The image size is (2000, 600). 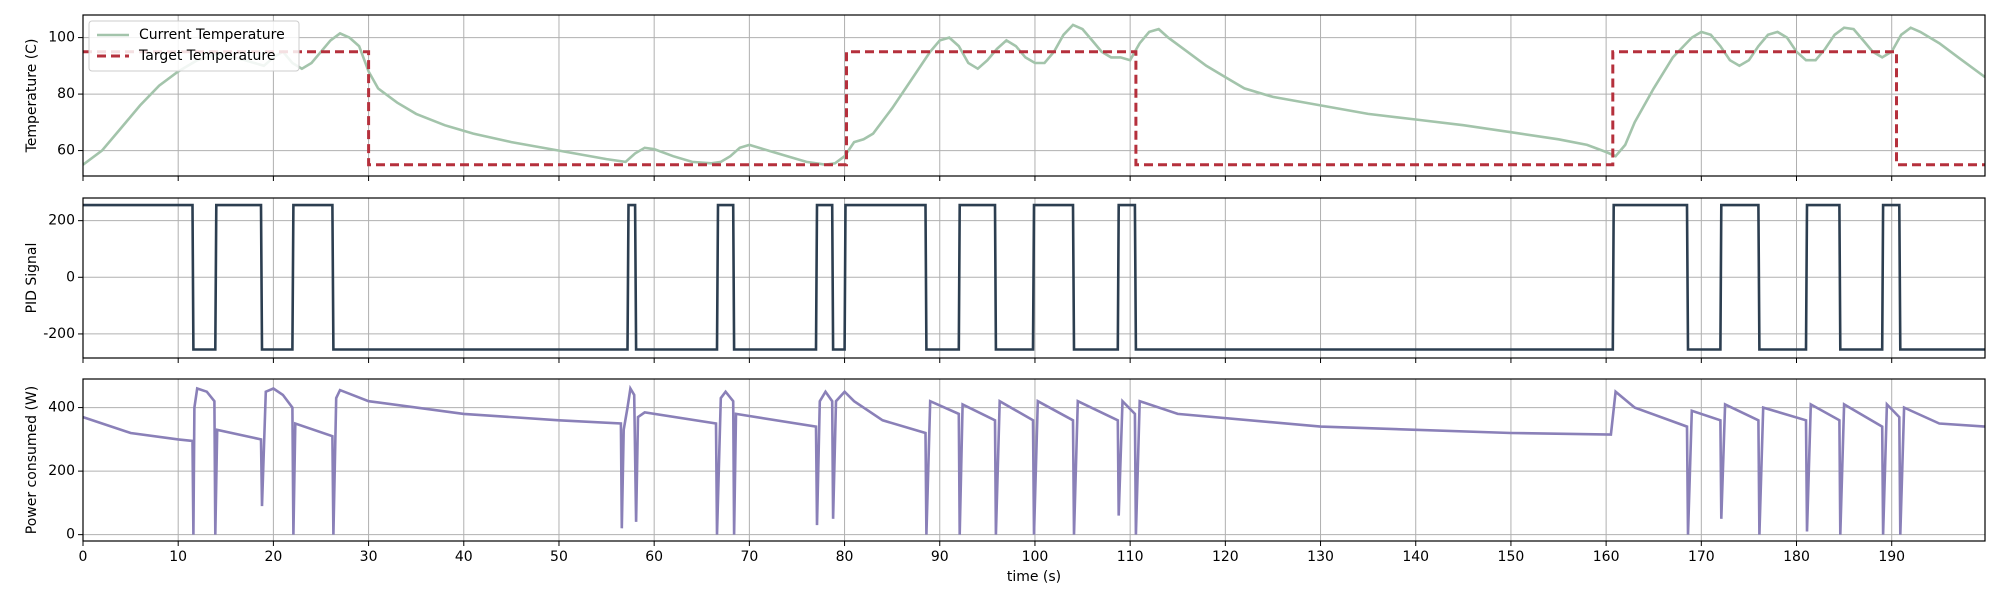 What do you see at coordinates (749, 557) in the screenshot?
I see `x-tick-label: 70` at bounding box center [749, 557].